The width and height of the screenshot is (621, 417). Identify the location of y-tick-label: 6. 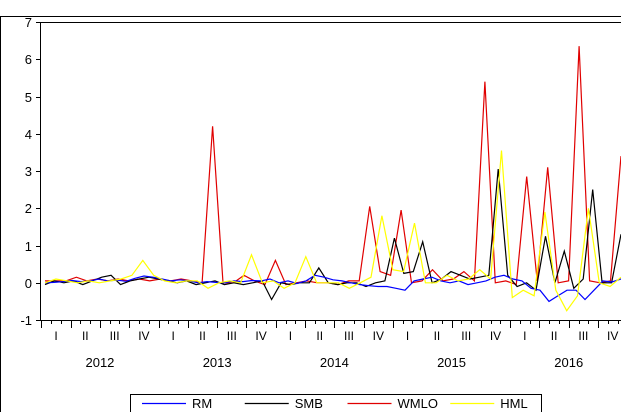
(28, 59).